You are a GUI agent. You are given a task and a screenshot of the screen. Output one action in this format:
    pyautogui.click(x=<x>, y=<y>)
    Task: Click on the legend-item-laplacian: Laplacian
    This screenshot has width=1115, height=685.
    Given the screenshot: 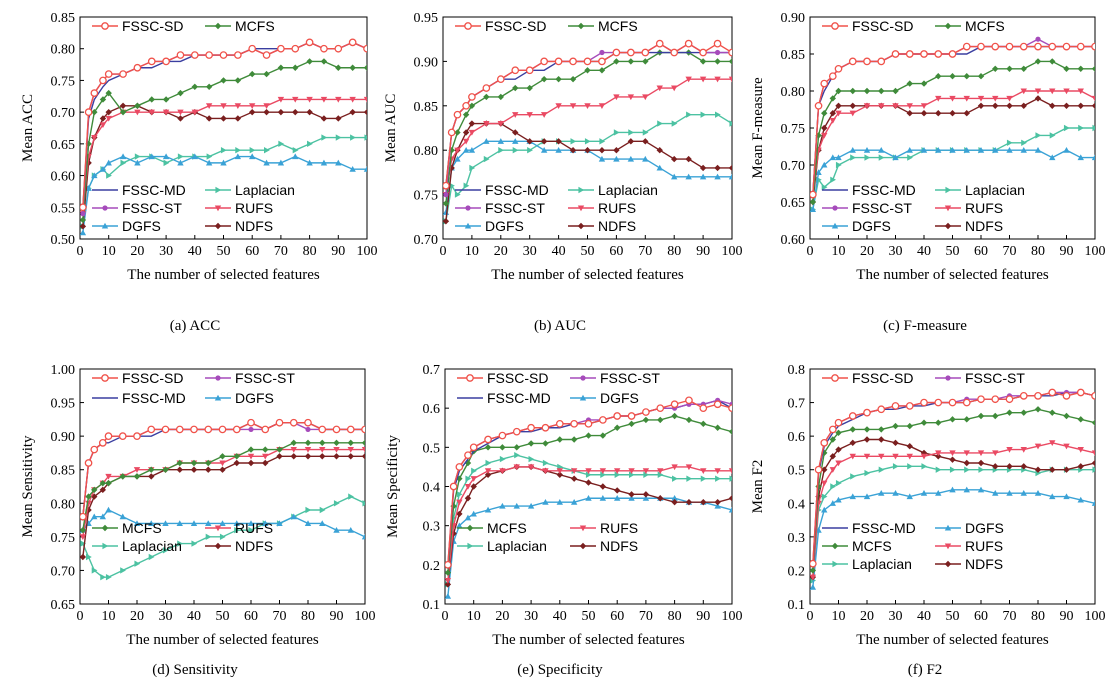 What is the action you would take?
    pyautogui.click(x=502, y=546)
    